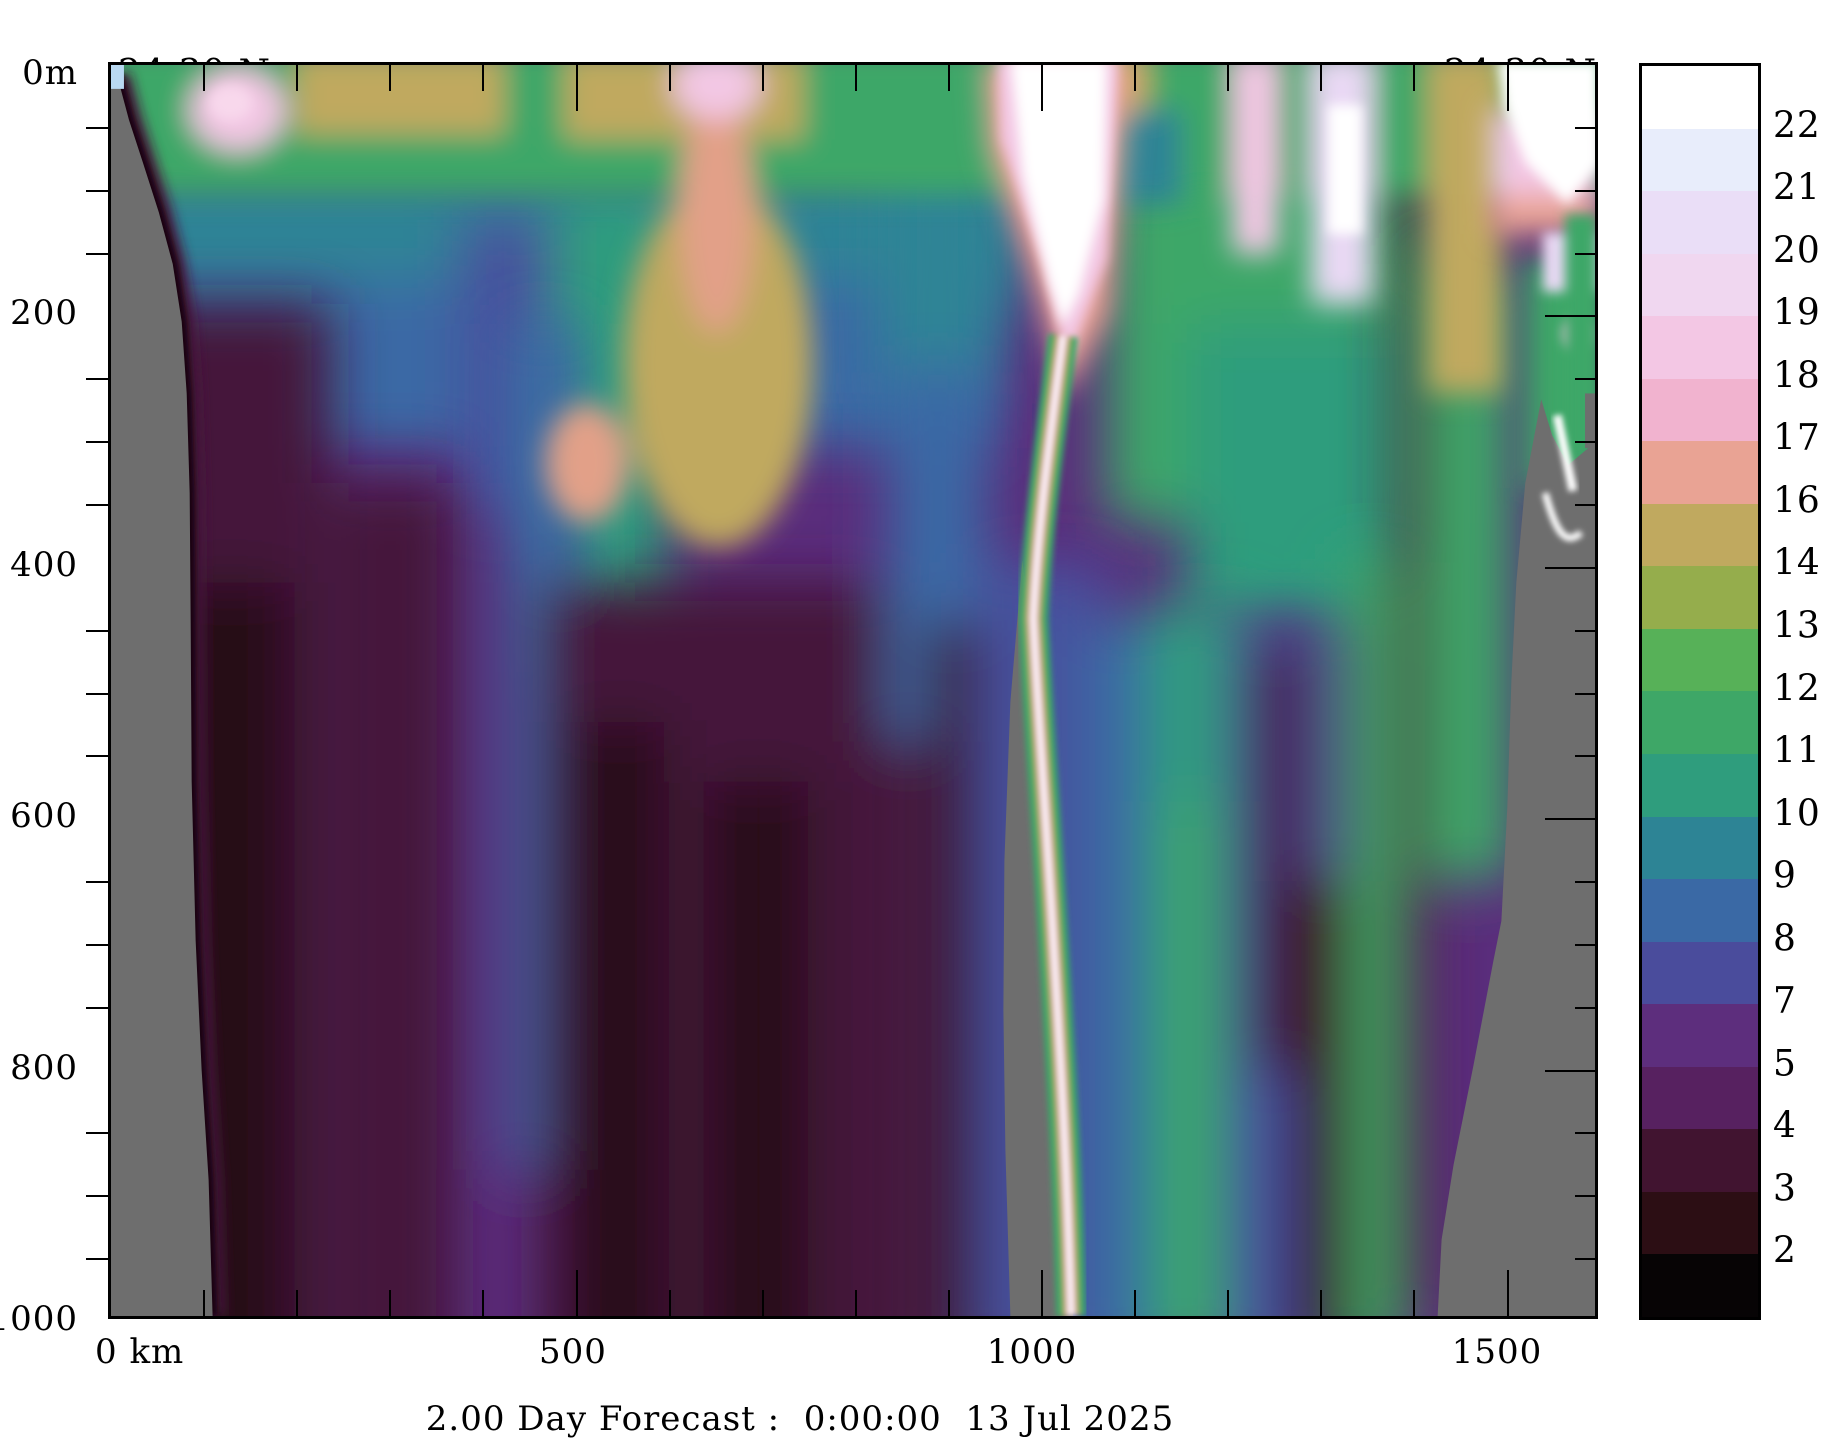 The image size is (1825, 1442). What do you see at coordinates (573, 1352) in the screenshot?
I see `distance-axis-label: 500` at bounding box center [573, 1352].